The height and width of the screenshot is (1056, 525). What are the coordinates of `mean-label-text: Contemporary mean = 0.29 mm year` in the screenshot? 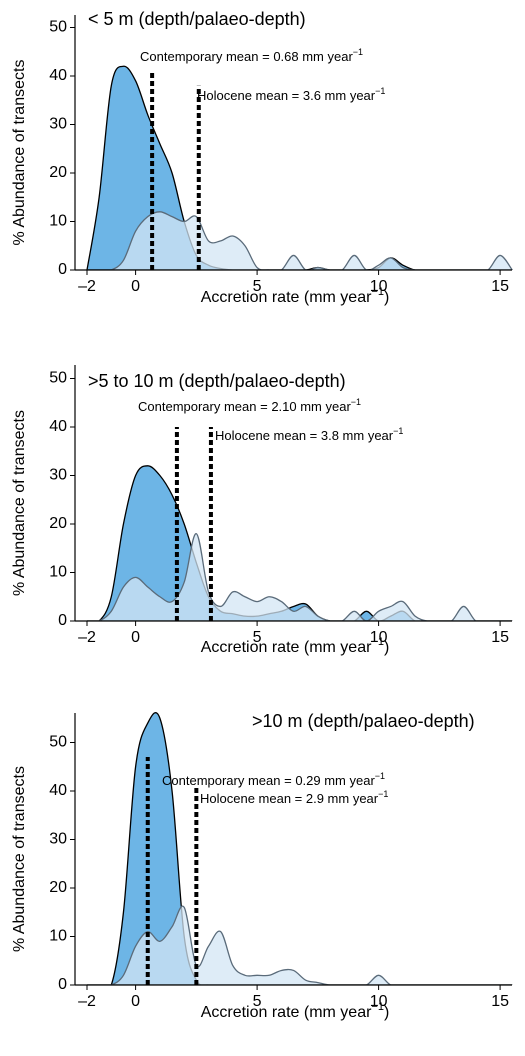 It's located at (268, 780).